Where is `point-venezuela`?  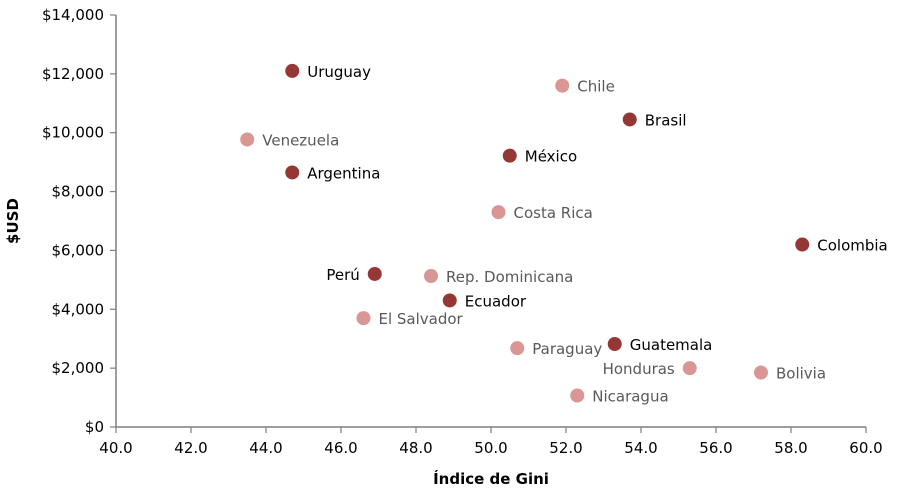
point-venezuela is located at coordinates (247, 139).